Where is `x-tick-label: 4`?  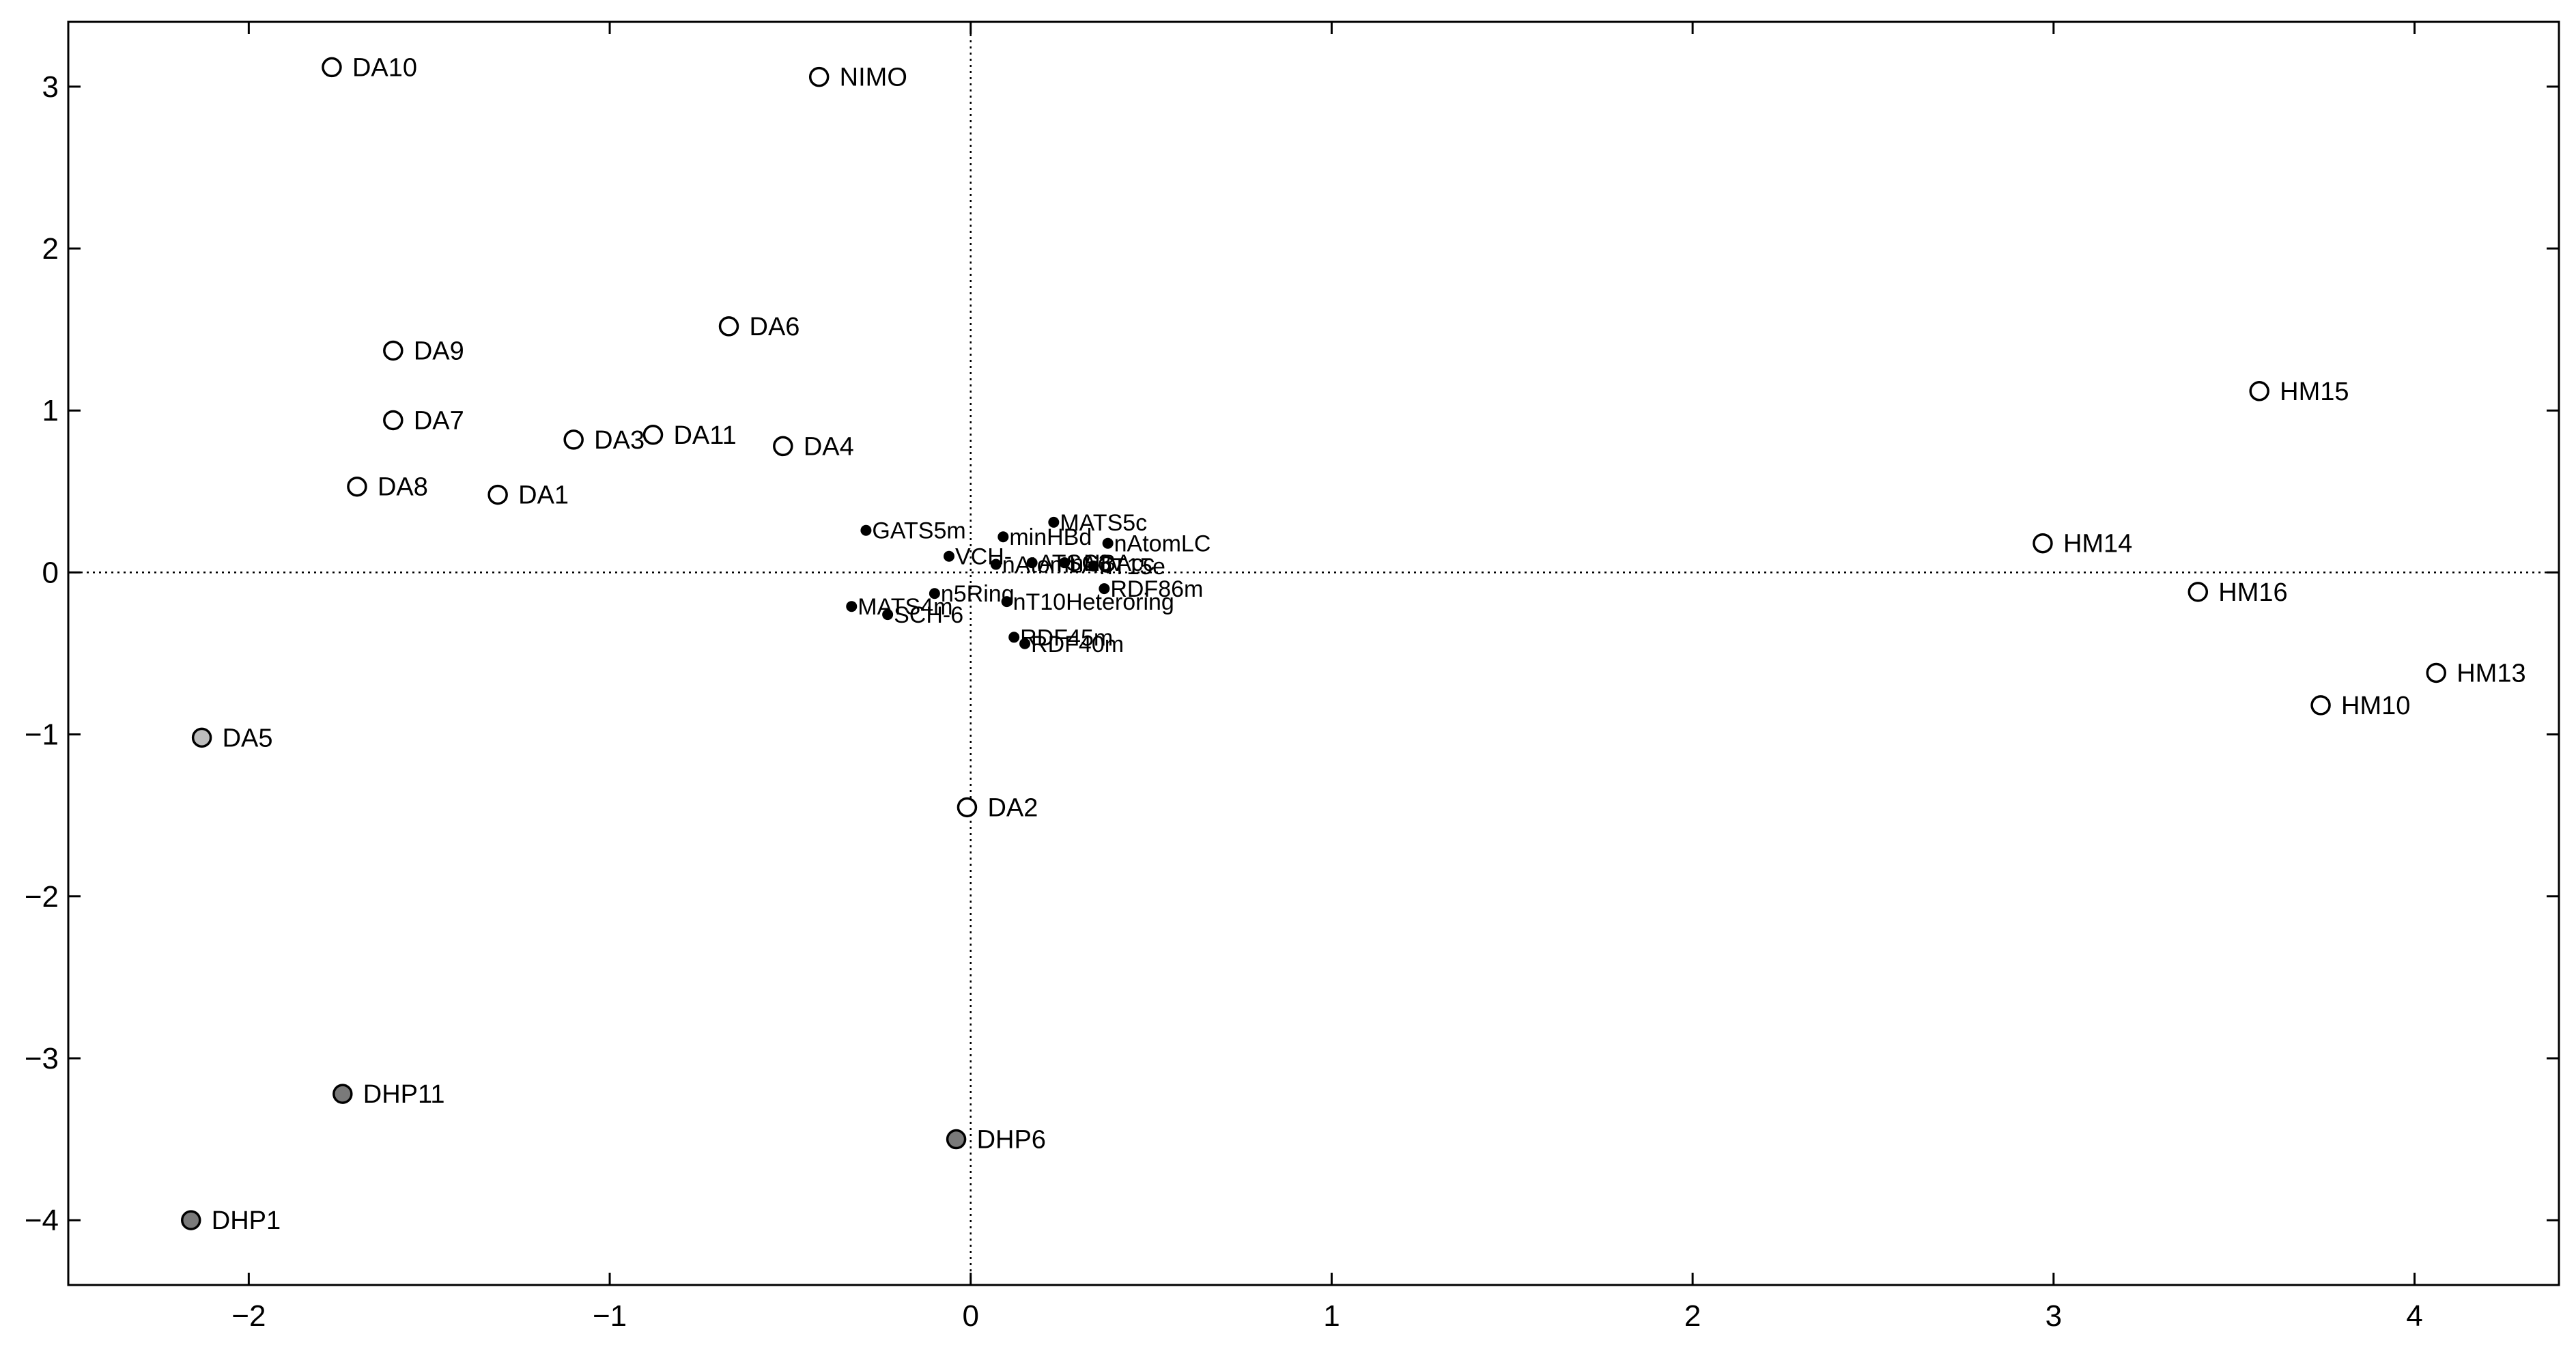 x-tick-label: 4 is located at coordinates (2414, 1316).